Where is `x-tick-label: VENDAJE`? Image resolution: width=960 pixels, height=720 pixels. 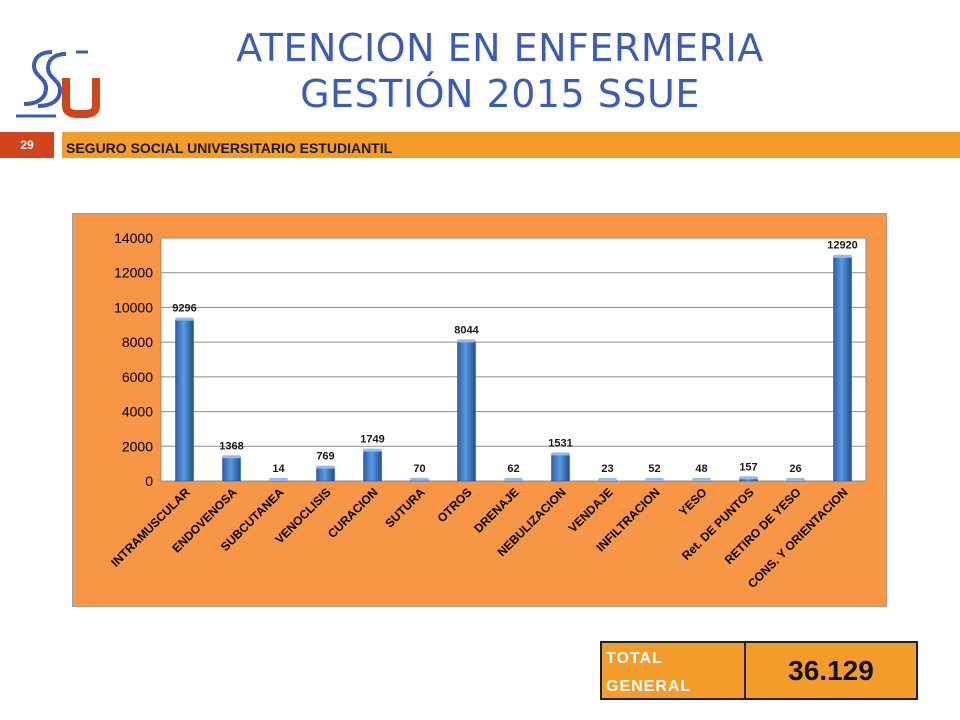
x-tick-label: VENDAJE is located at coordinates (591, 510).